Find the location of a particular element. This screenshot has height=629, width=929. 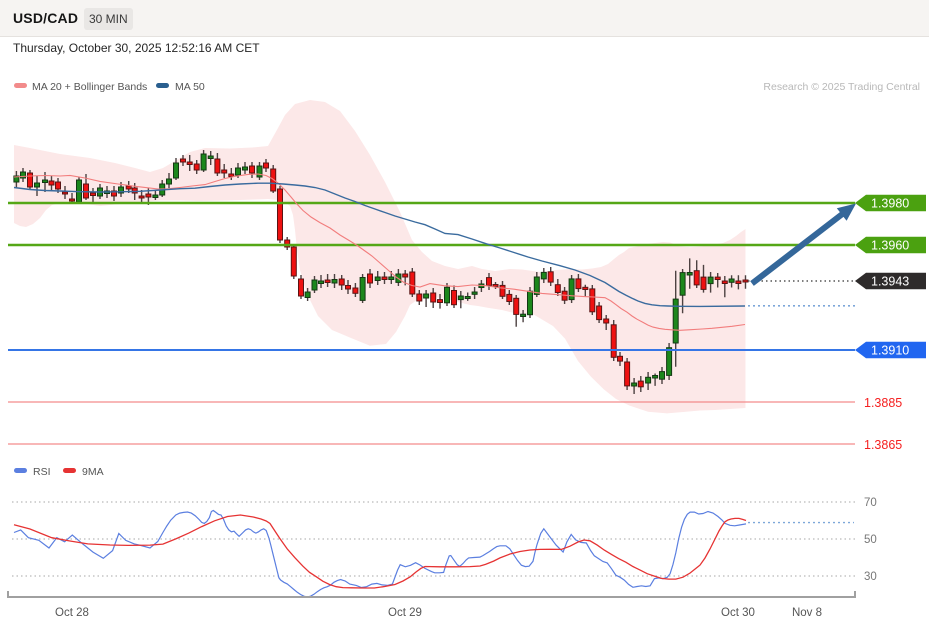

svg-text:Research © 2025 Trading Centra: Research © 2025 Trading Central is located at coordinates (841, 87).